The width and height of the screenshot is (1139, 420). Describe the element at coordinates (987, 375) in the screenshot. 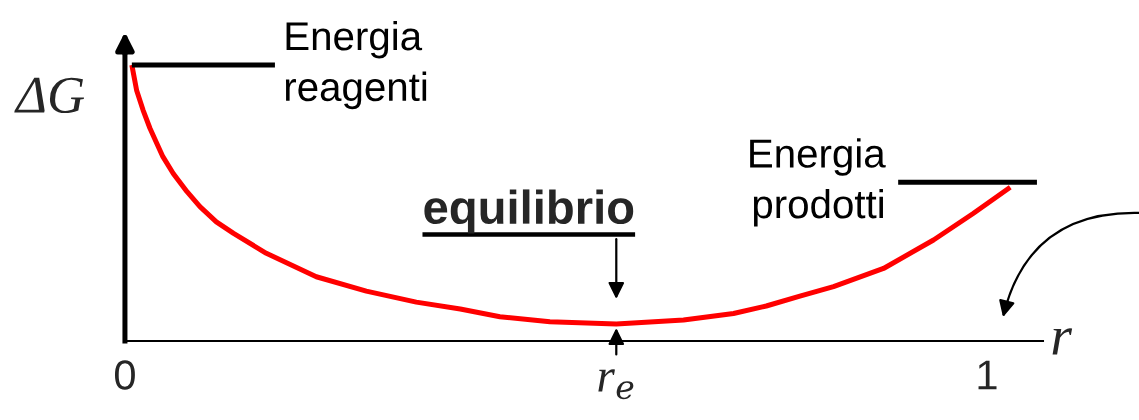

I see `x-tick-label: 1` at that location.